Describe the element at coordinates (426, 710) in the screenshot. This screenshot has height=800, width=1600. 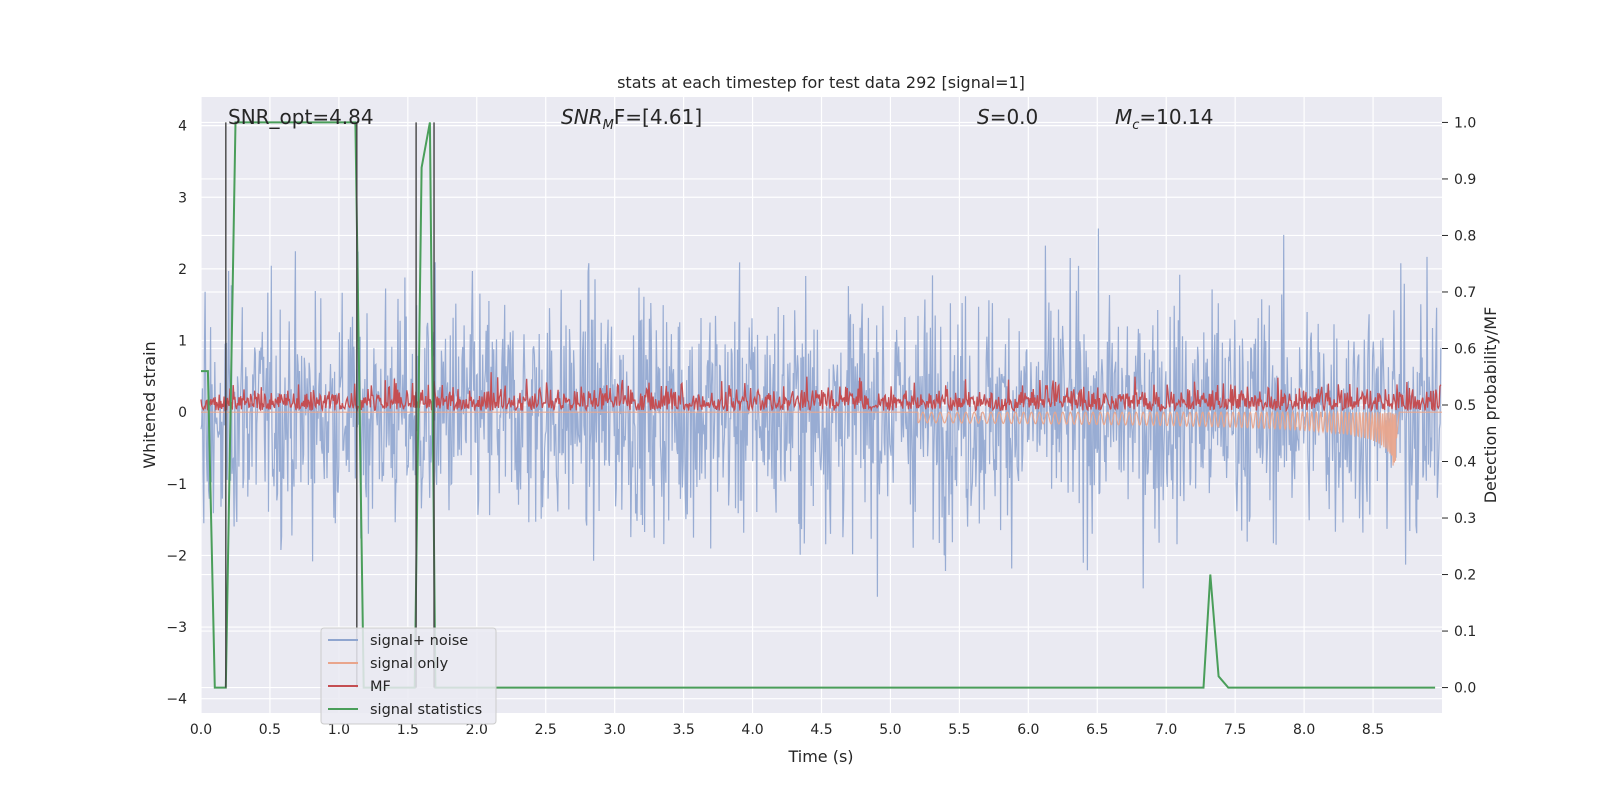
I see `legend-label-signal-statistics: signal statistics` at that location.